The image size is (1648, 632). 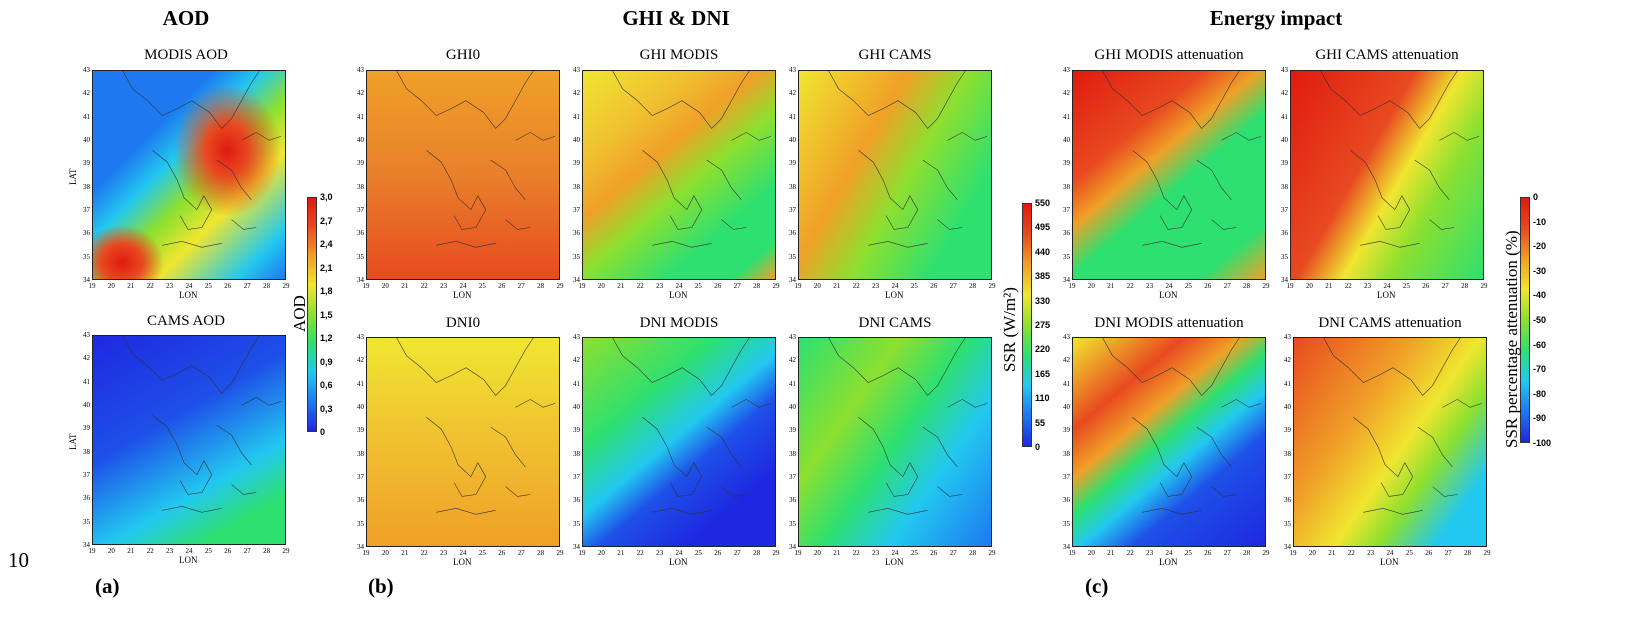 I want to click on colorbar-tick-label: 2,4, so click(x=326, y=244).